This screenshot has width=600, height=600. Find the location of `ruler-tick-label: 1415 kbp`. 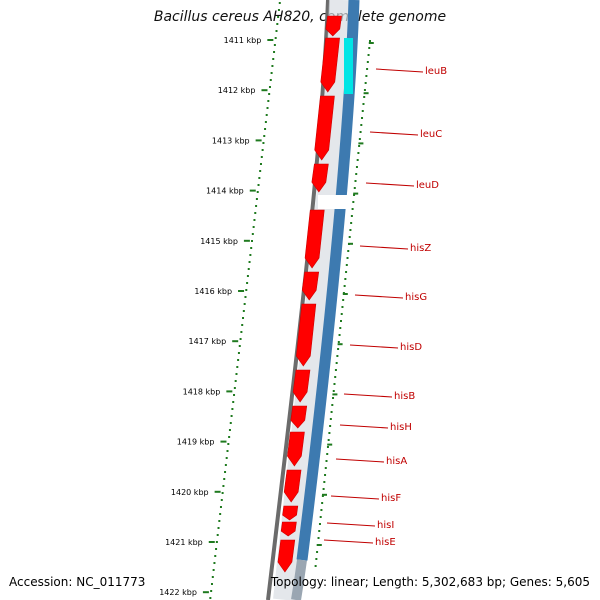

ruler-tick-label: 1415 kbp is located at coordinates (219, 241).